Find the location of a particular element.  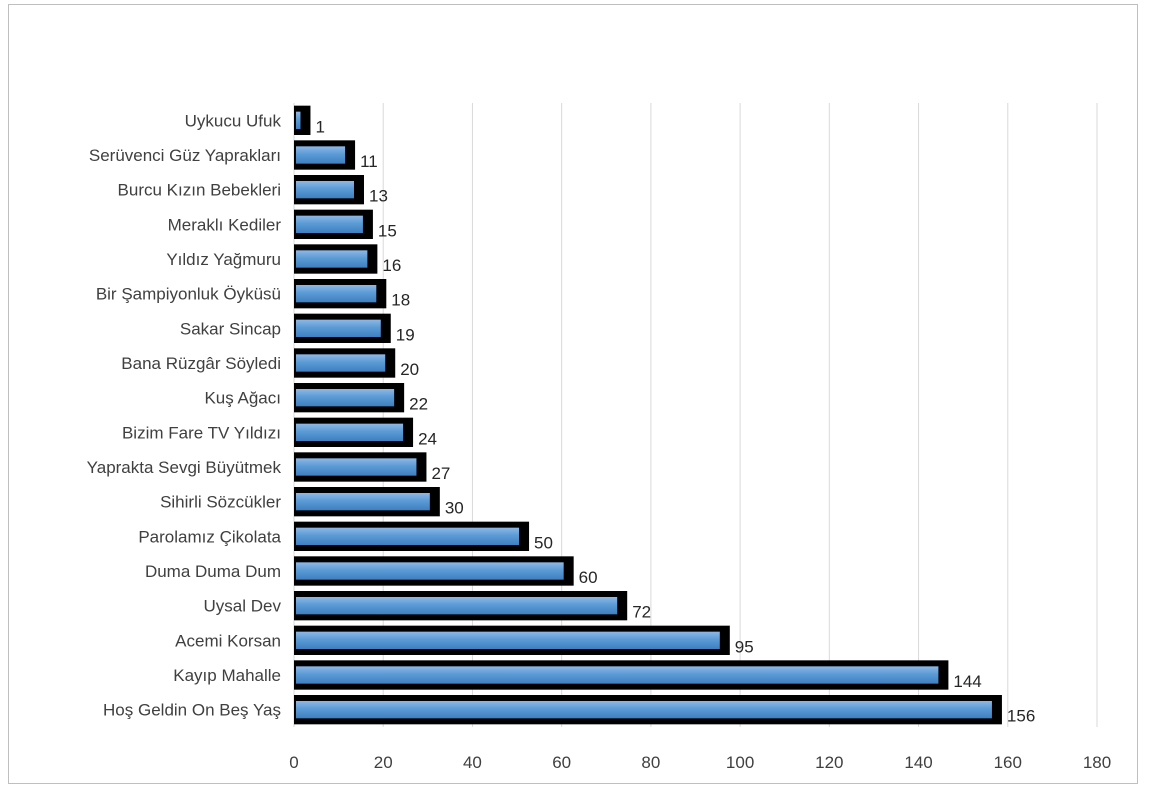

data-label: 20 is located at coordinates (409, 369).